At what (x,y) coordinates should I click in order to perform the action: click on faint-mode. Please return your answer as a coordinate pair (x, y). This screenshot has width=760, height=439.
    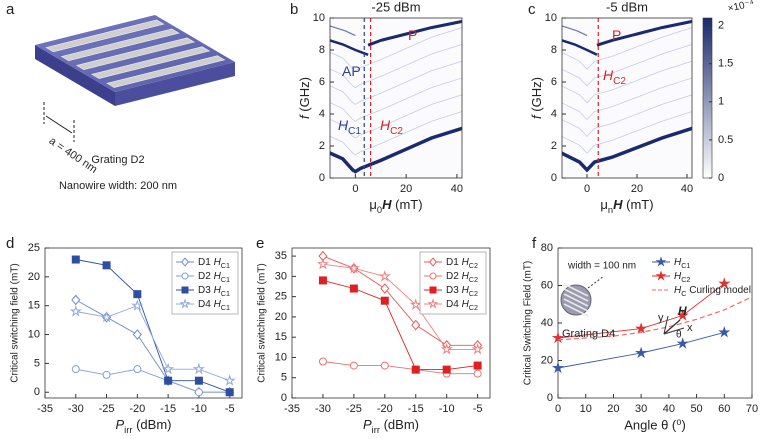
    Looking at the image, I should click on (627, 65).